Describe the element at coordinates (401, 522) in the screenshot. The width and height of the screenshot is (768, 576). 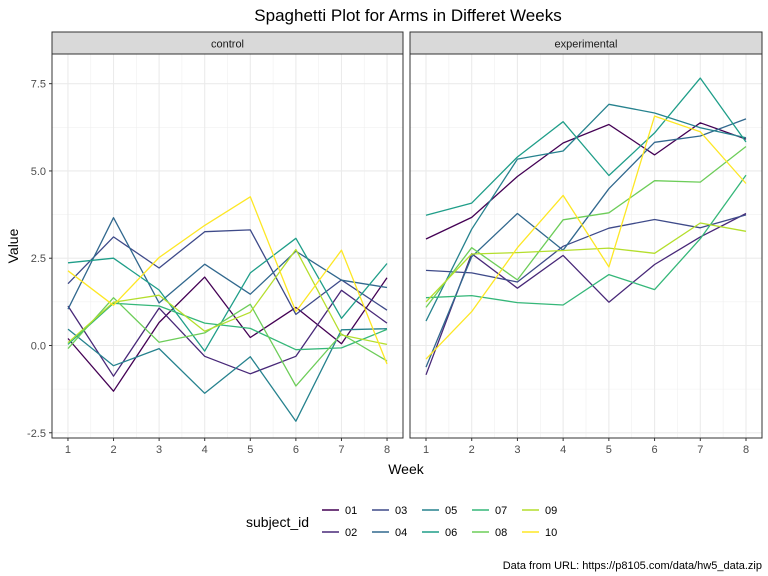
I see `legend: subject_id 01 02 03 04 05 06 07 08 09 10` at that location.